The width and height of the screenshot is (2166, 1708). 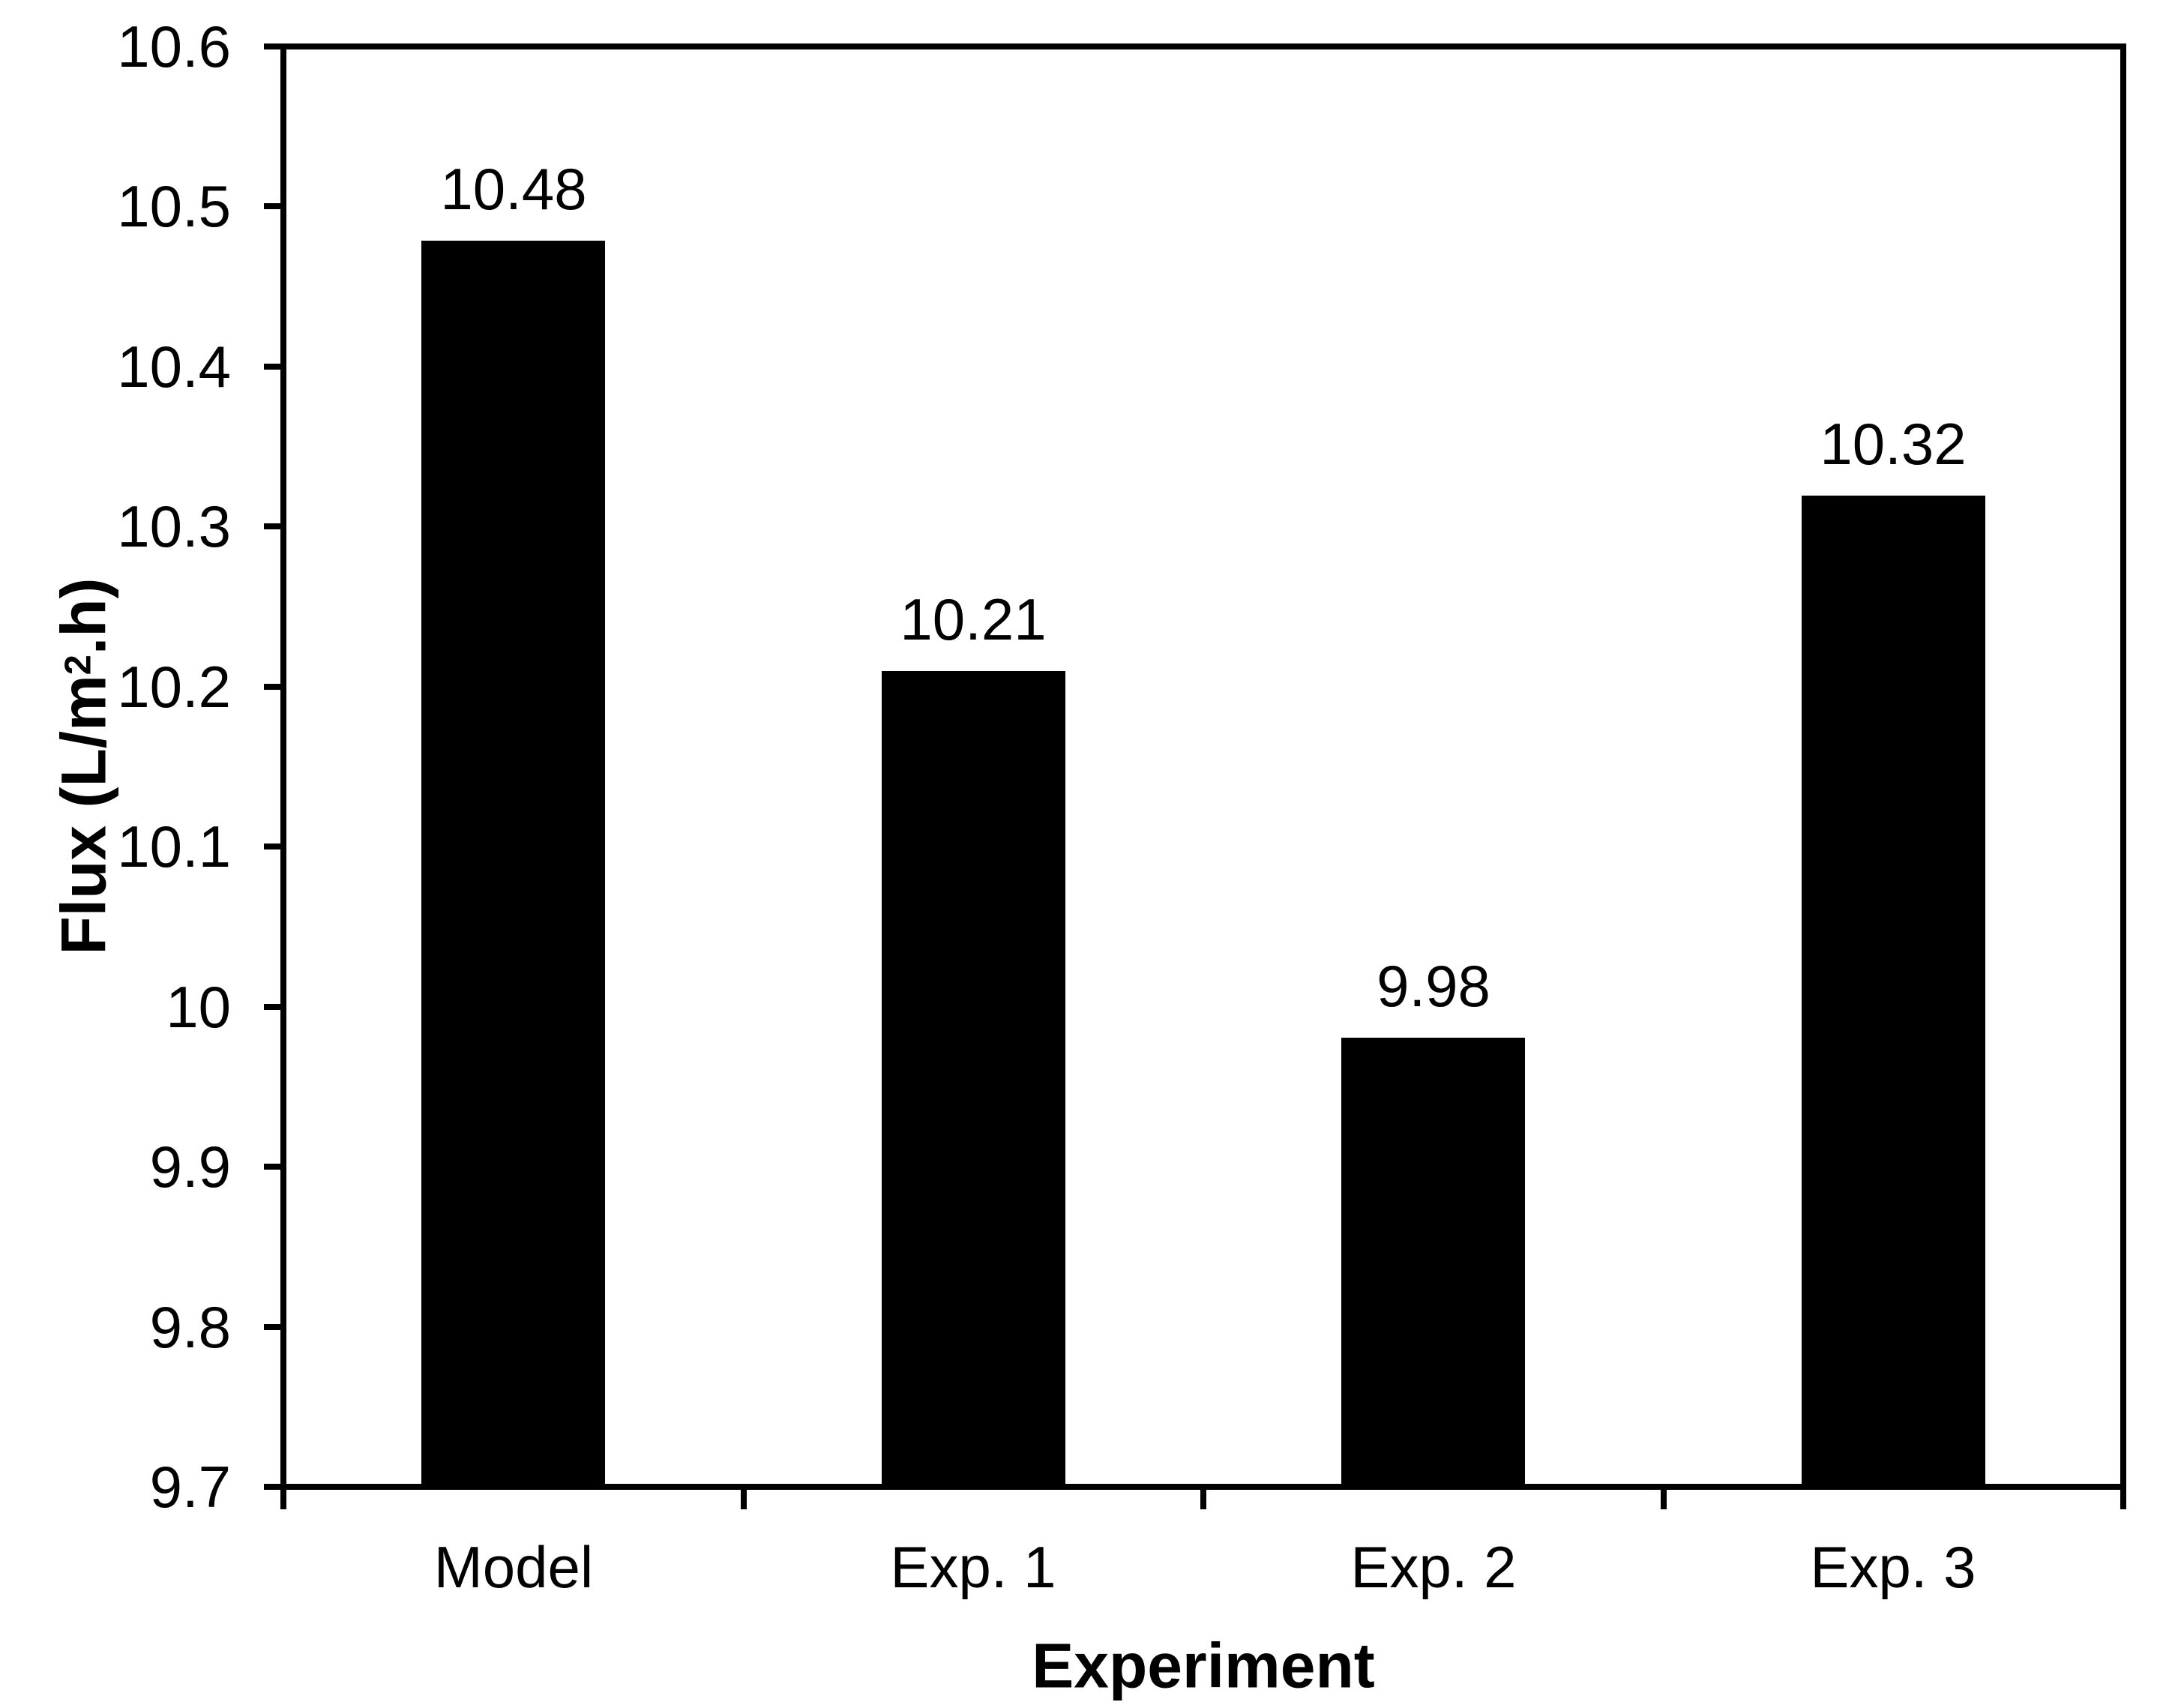 I want to click on y-axis-tick-label: 10.5, so click(x=174, y=206).